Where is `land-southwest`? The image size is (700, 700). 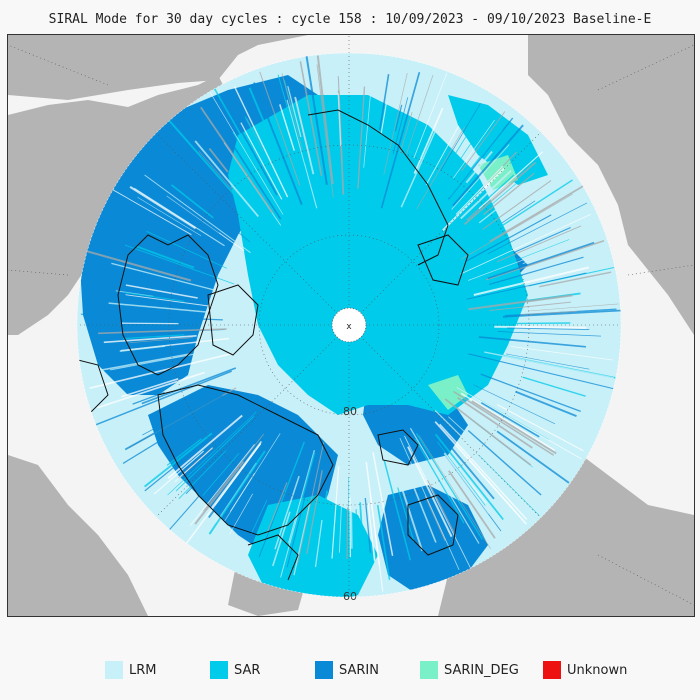
land-southwest is located at coordinates (78, 535).